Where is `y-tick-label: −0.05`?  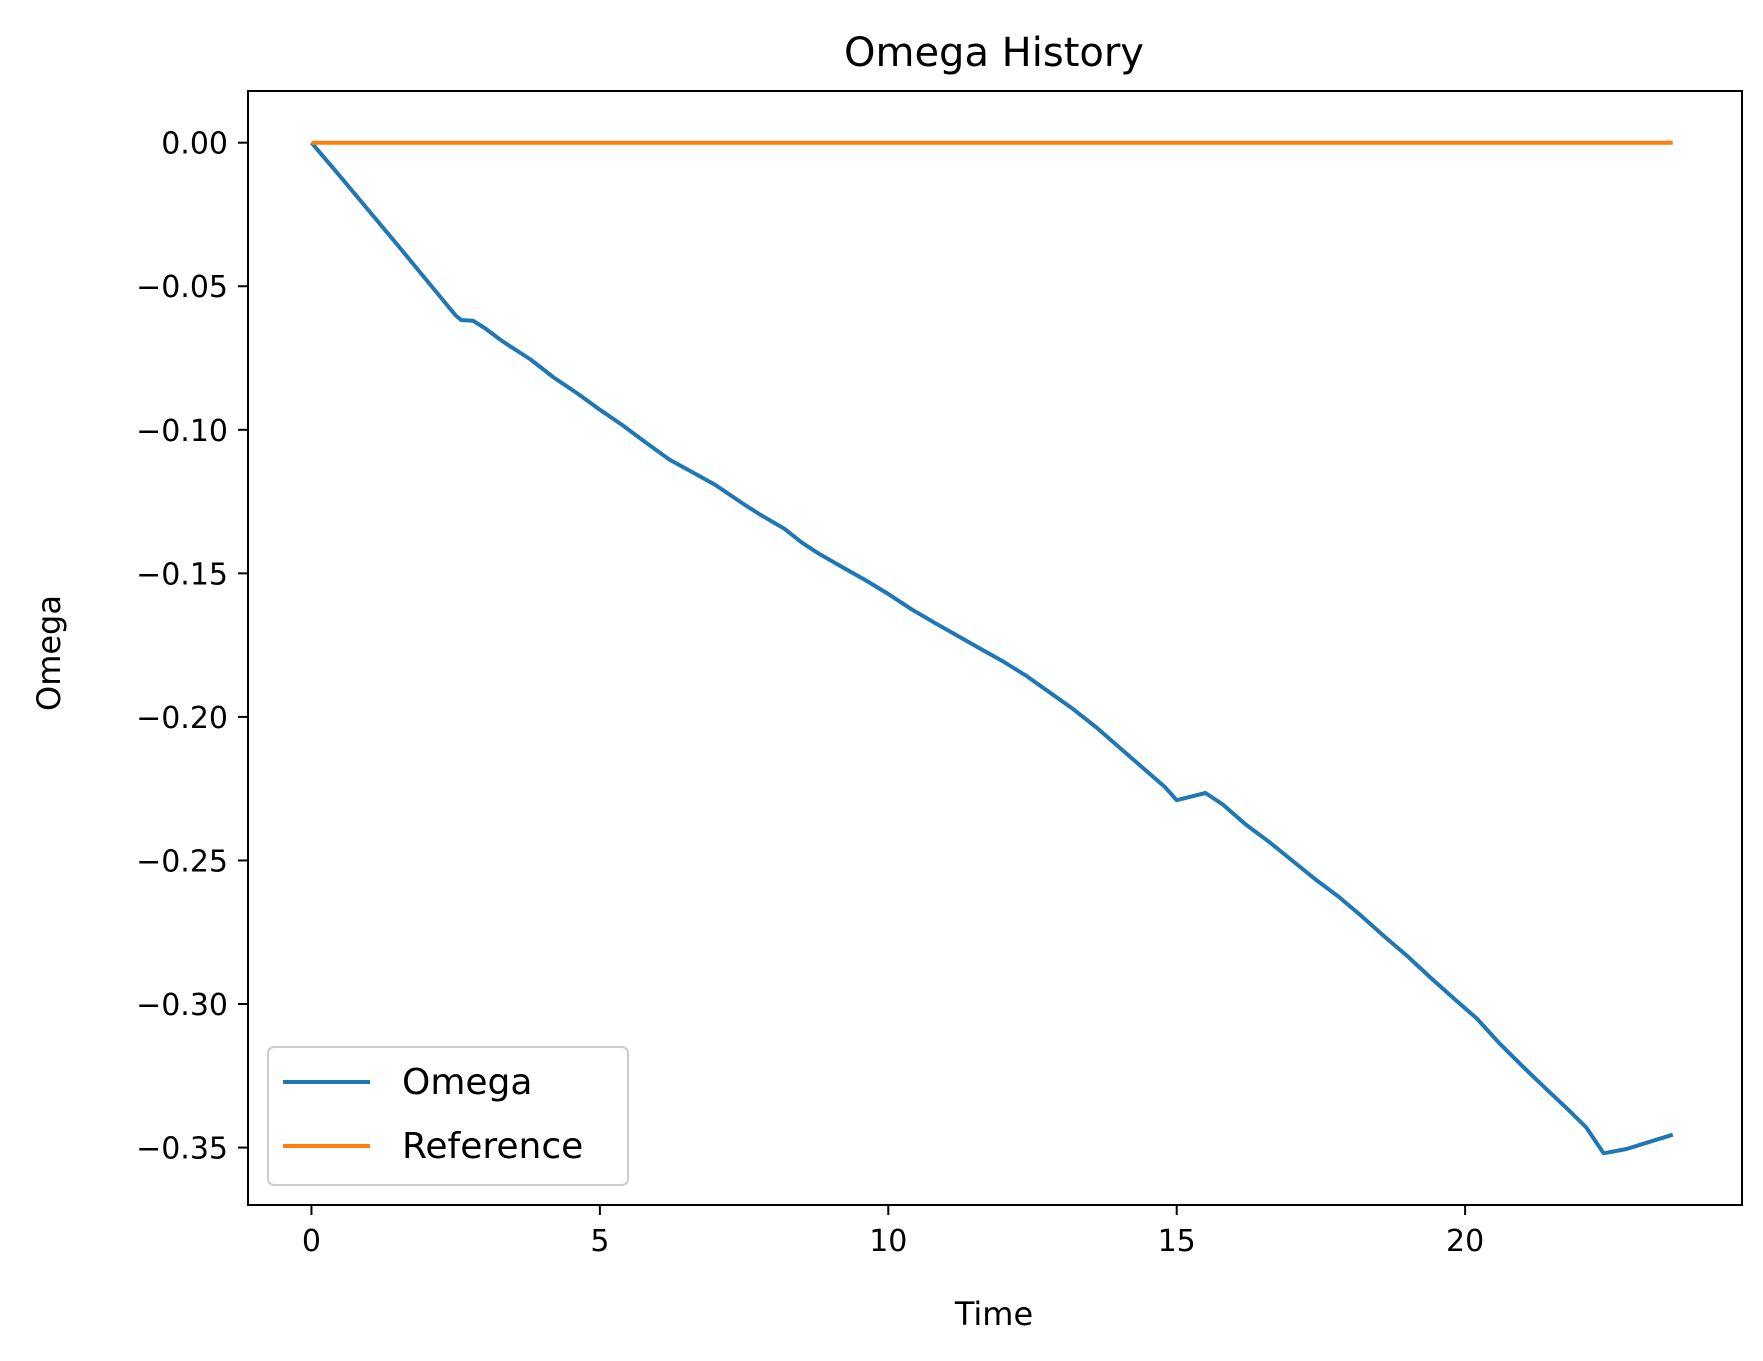 y-tick-label: −0.05 is located at coordinates (182, 287).